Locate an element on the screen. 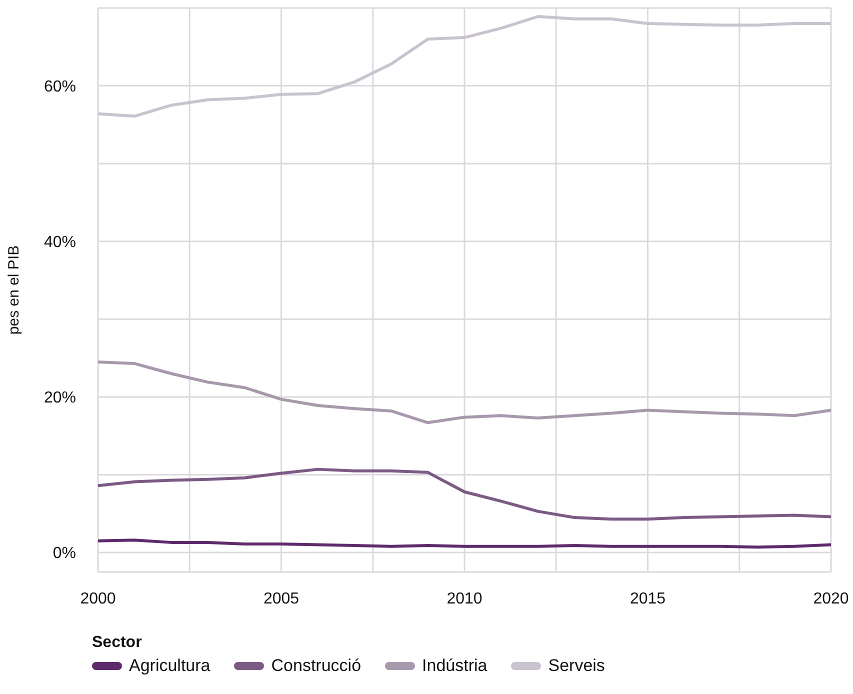 The height and width of the screenshot is (694, 853). x-tick-label: 2020 is located at coordinates (831, 599).